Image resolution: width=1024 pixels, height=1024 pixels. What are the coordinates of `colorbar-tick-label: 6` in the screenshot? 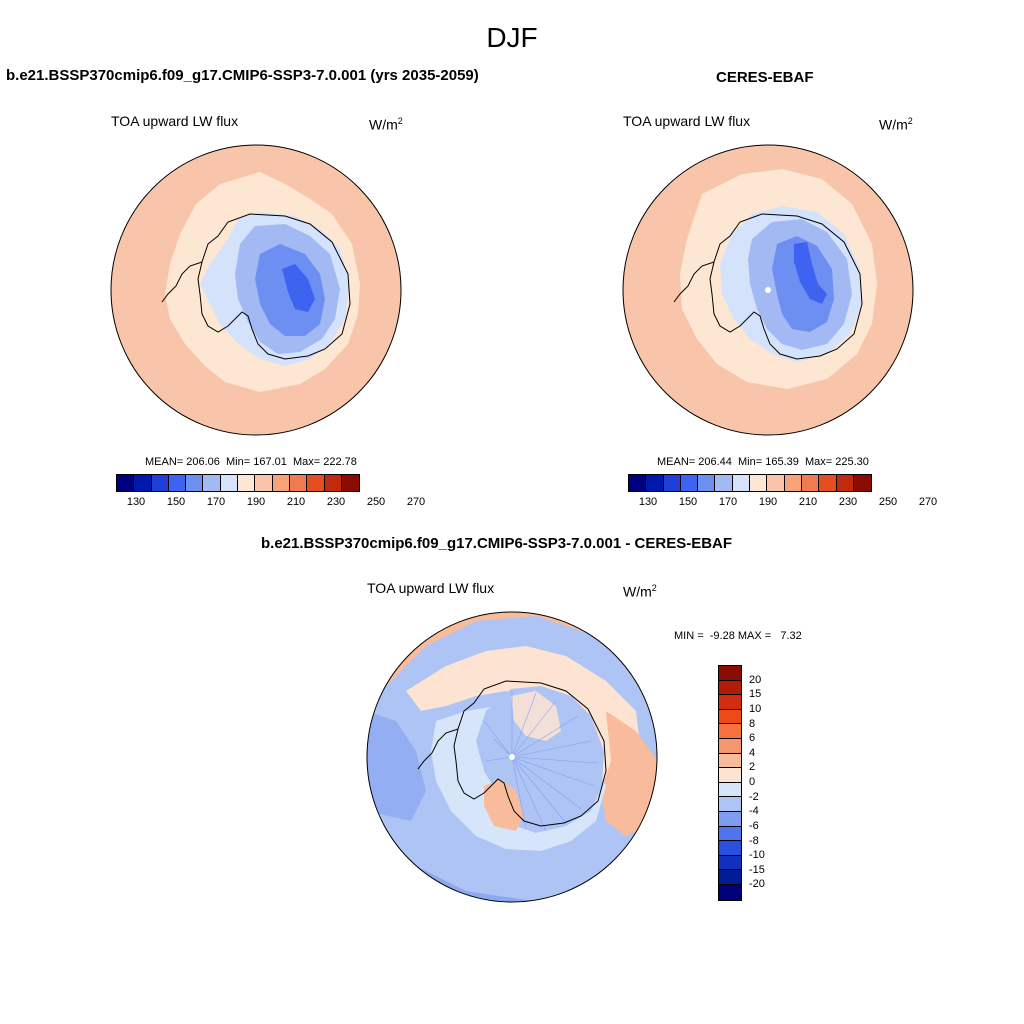 It's located at (752, 738).